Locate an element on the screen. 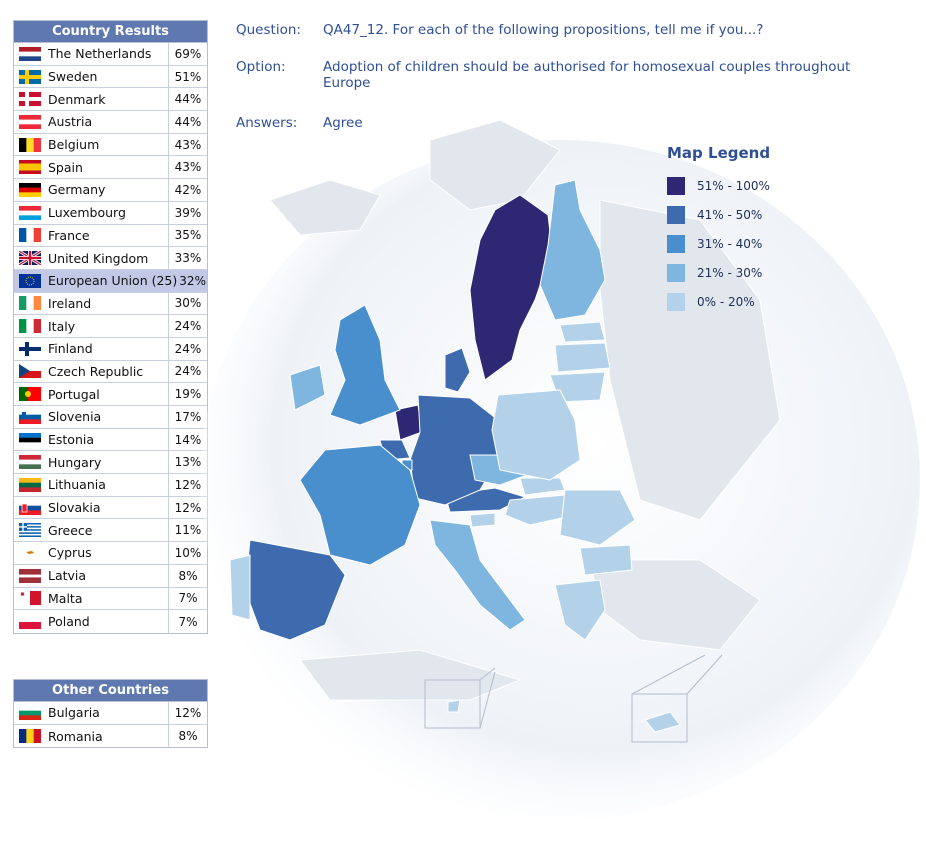  country-name-cell: Slovenia is located at coordinates (91, 417).